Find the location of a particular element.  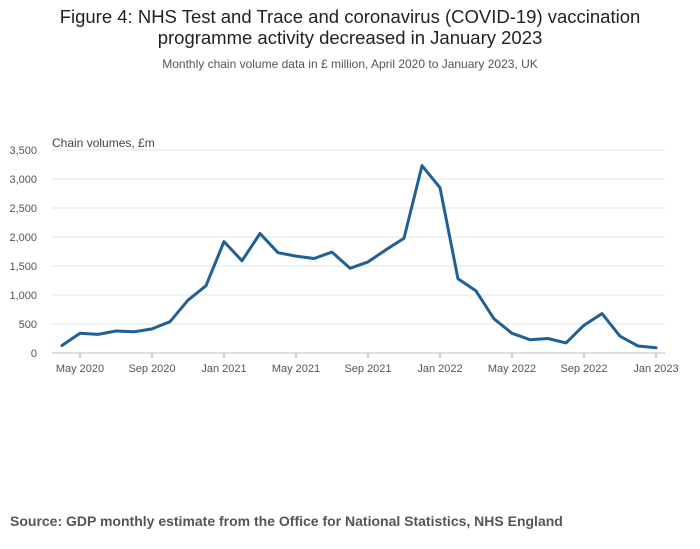

x-tick-label: May 2021 is located at coordinates (296, 369).